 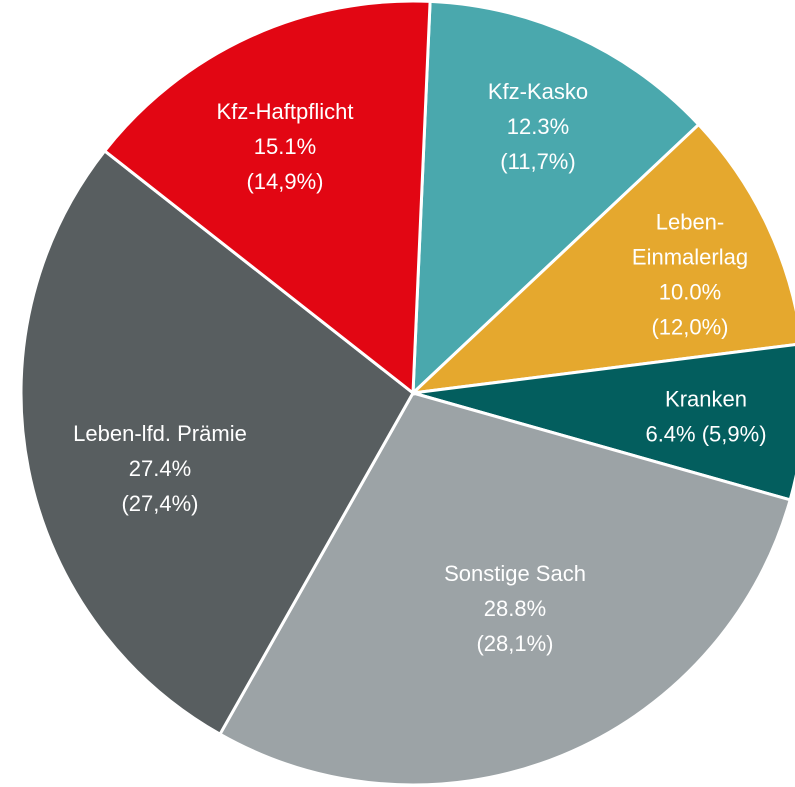 What do you see at coordinates (690, 221) in the screenshot?
I see `slice-label: Leben-` at bounding box center [690, 221].